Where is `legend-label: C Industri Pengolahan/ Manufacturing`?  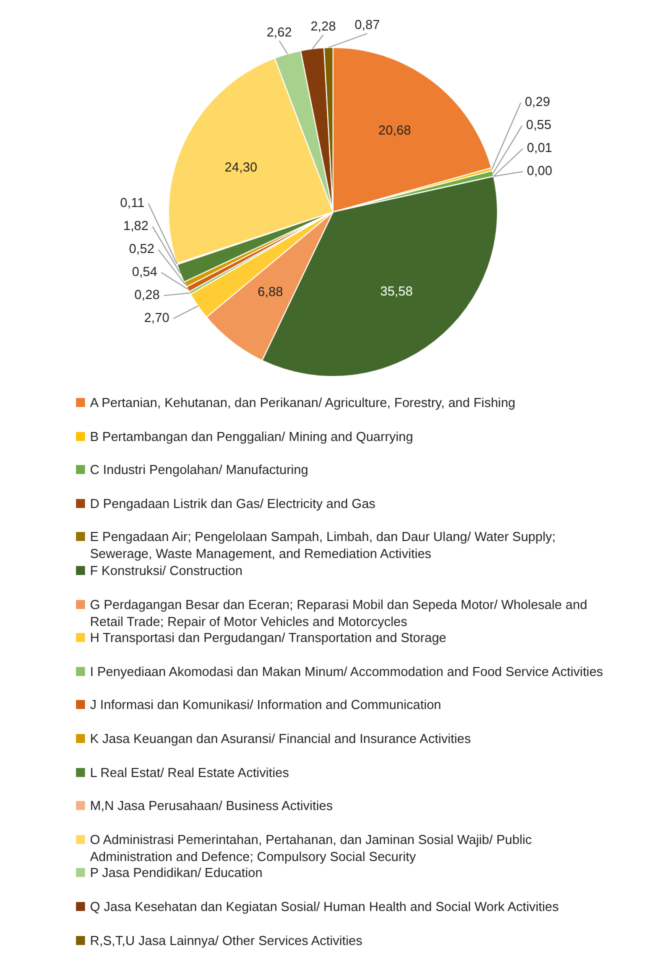
legend-label: C Industri Pengolahan/ Manufacturing is located at coordinates (199, 469).